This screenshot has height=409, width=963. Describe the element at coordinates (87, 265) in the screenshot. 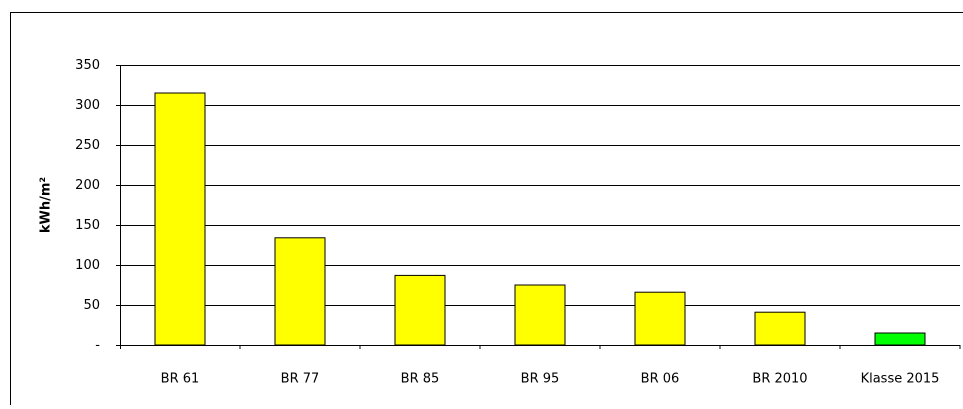

I see `y-tick-label: 100` at that location.